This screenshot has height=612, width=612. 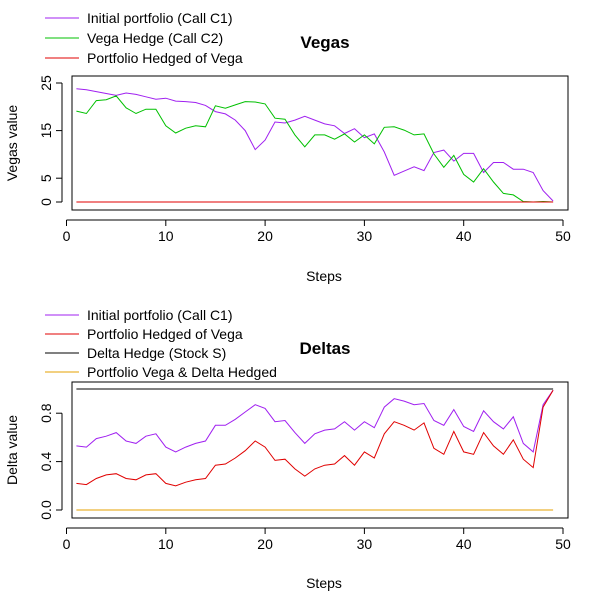 I want to click on legend-label: Delta Hedge (Stock S), so click(x=156, y=353).